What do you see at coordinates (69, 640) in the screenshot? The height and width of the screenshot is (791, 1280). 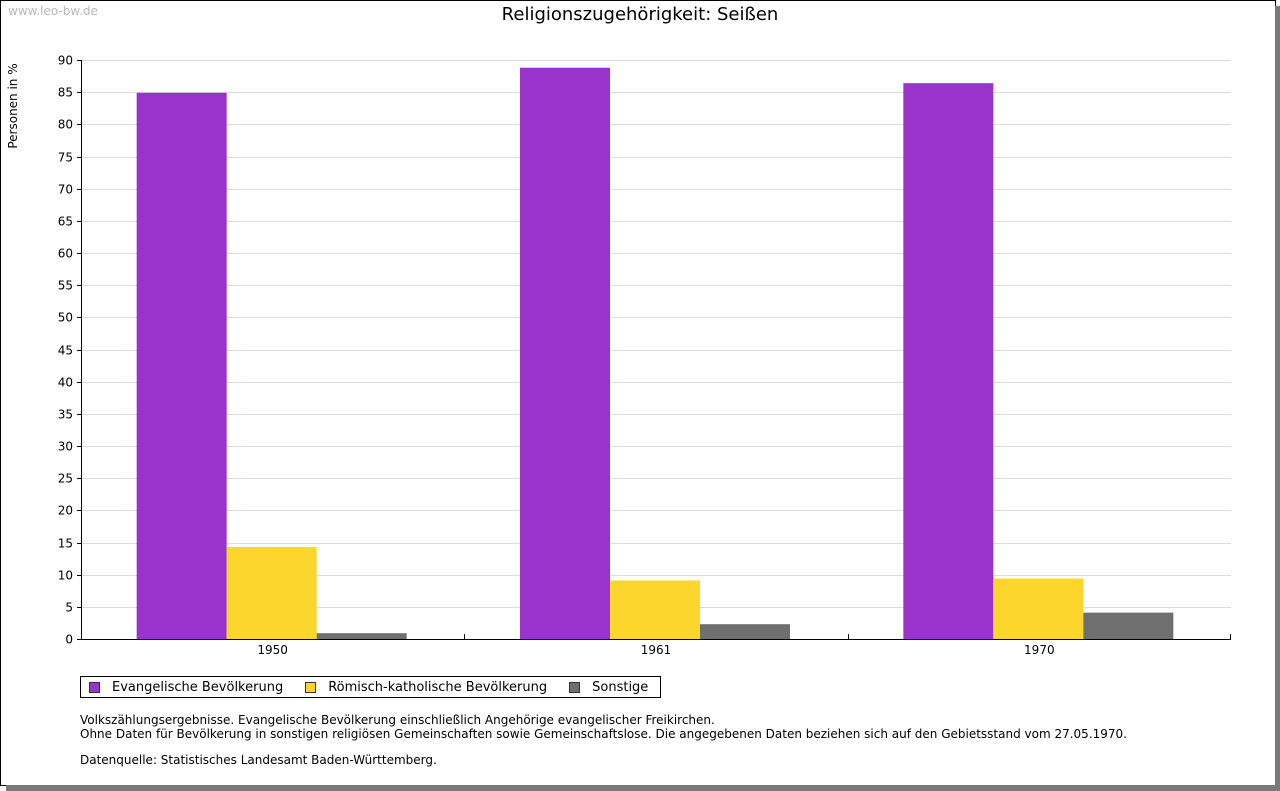 I see `y-tick-label-0: 0` at bounding box center [69, 640].